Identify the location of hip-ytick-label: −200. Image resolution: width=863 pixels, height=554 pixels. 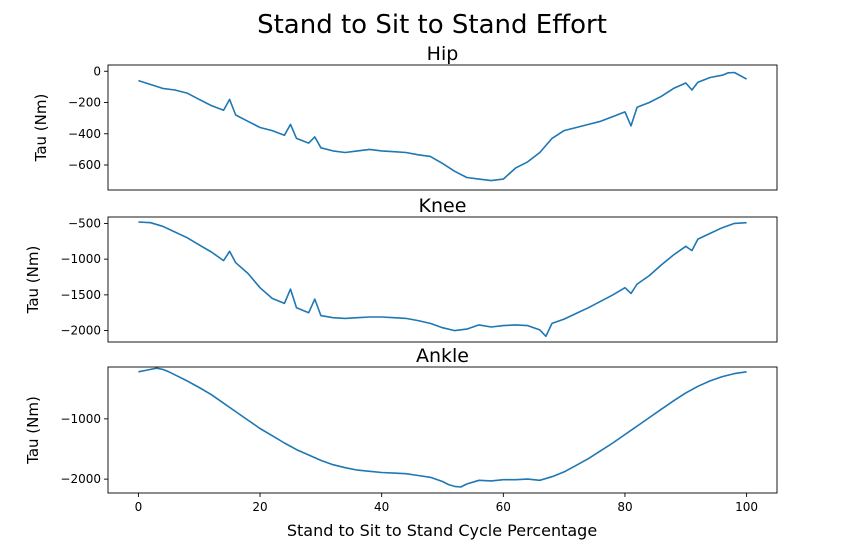
(84, 103).